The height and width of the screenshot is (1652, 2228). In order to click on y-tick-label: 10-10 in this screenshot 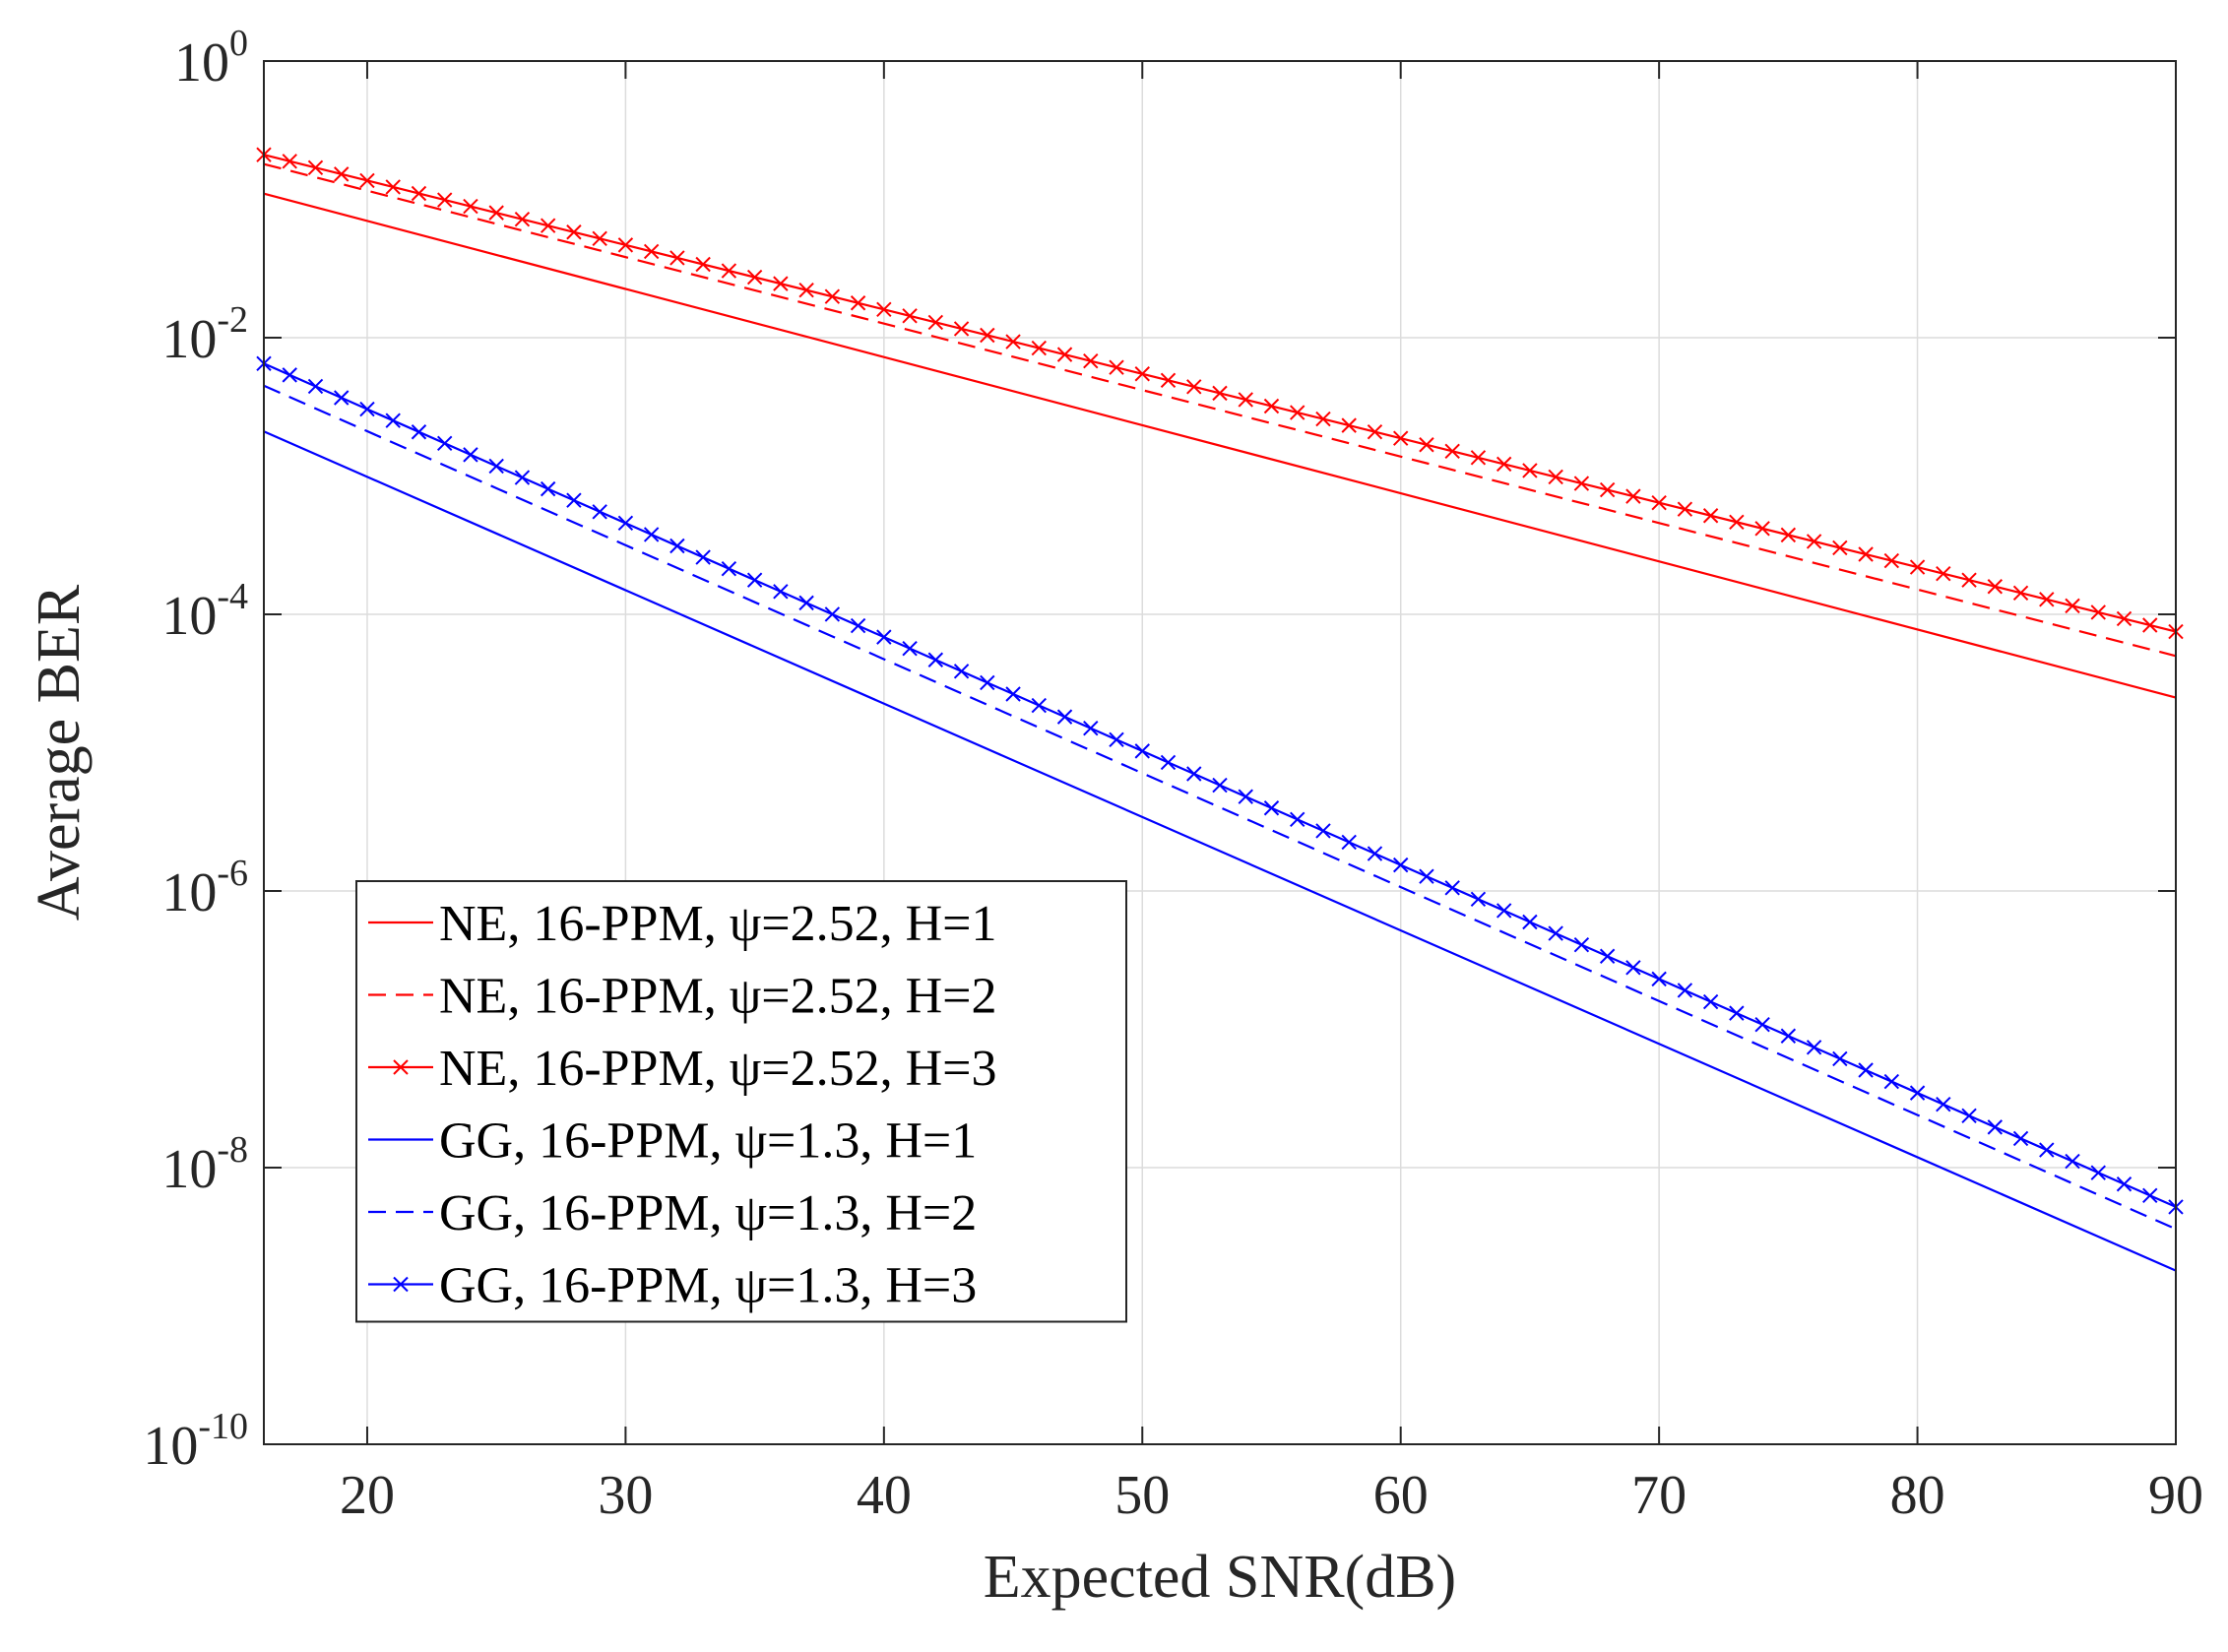, I will do `click(195, 1441)`.